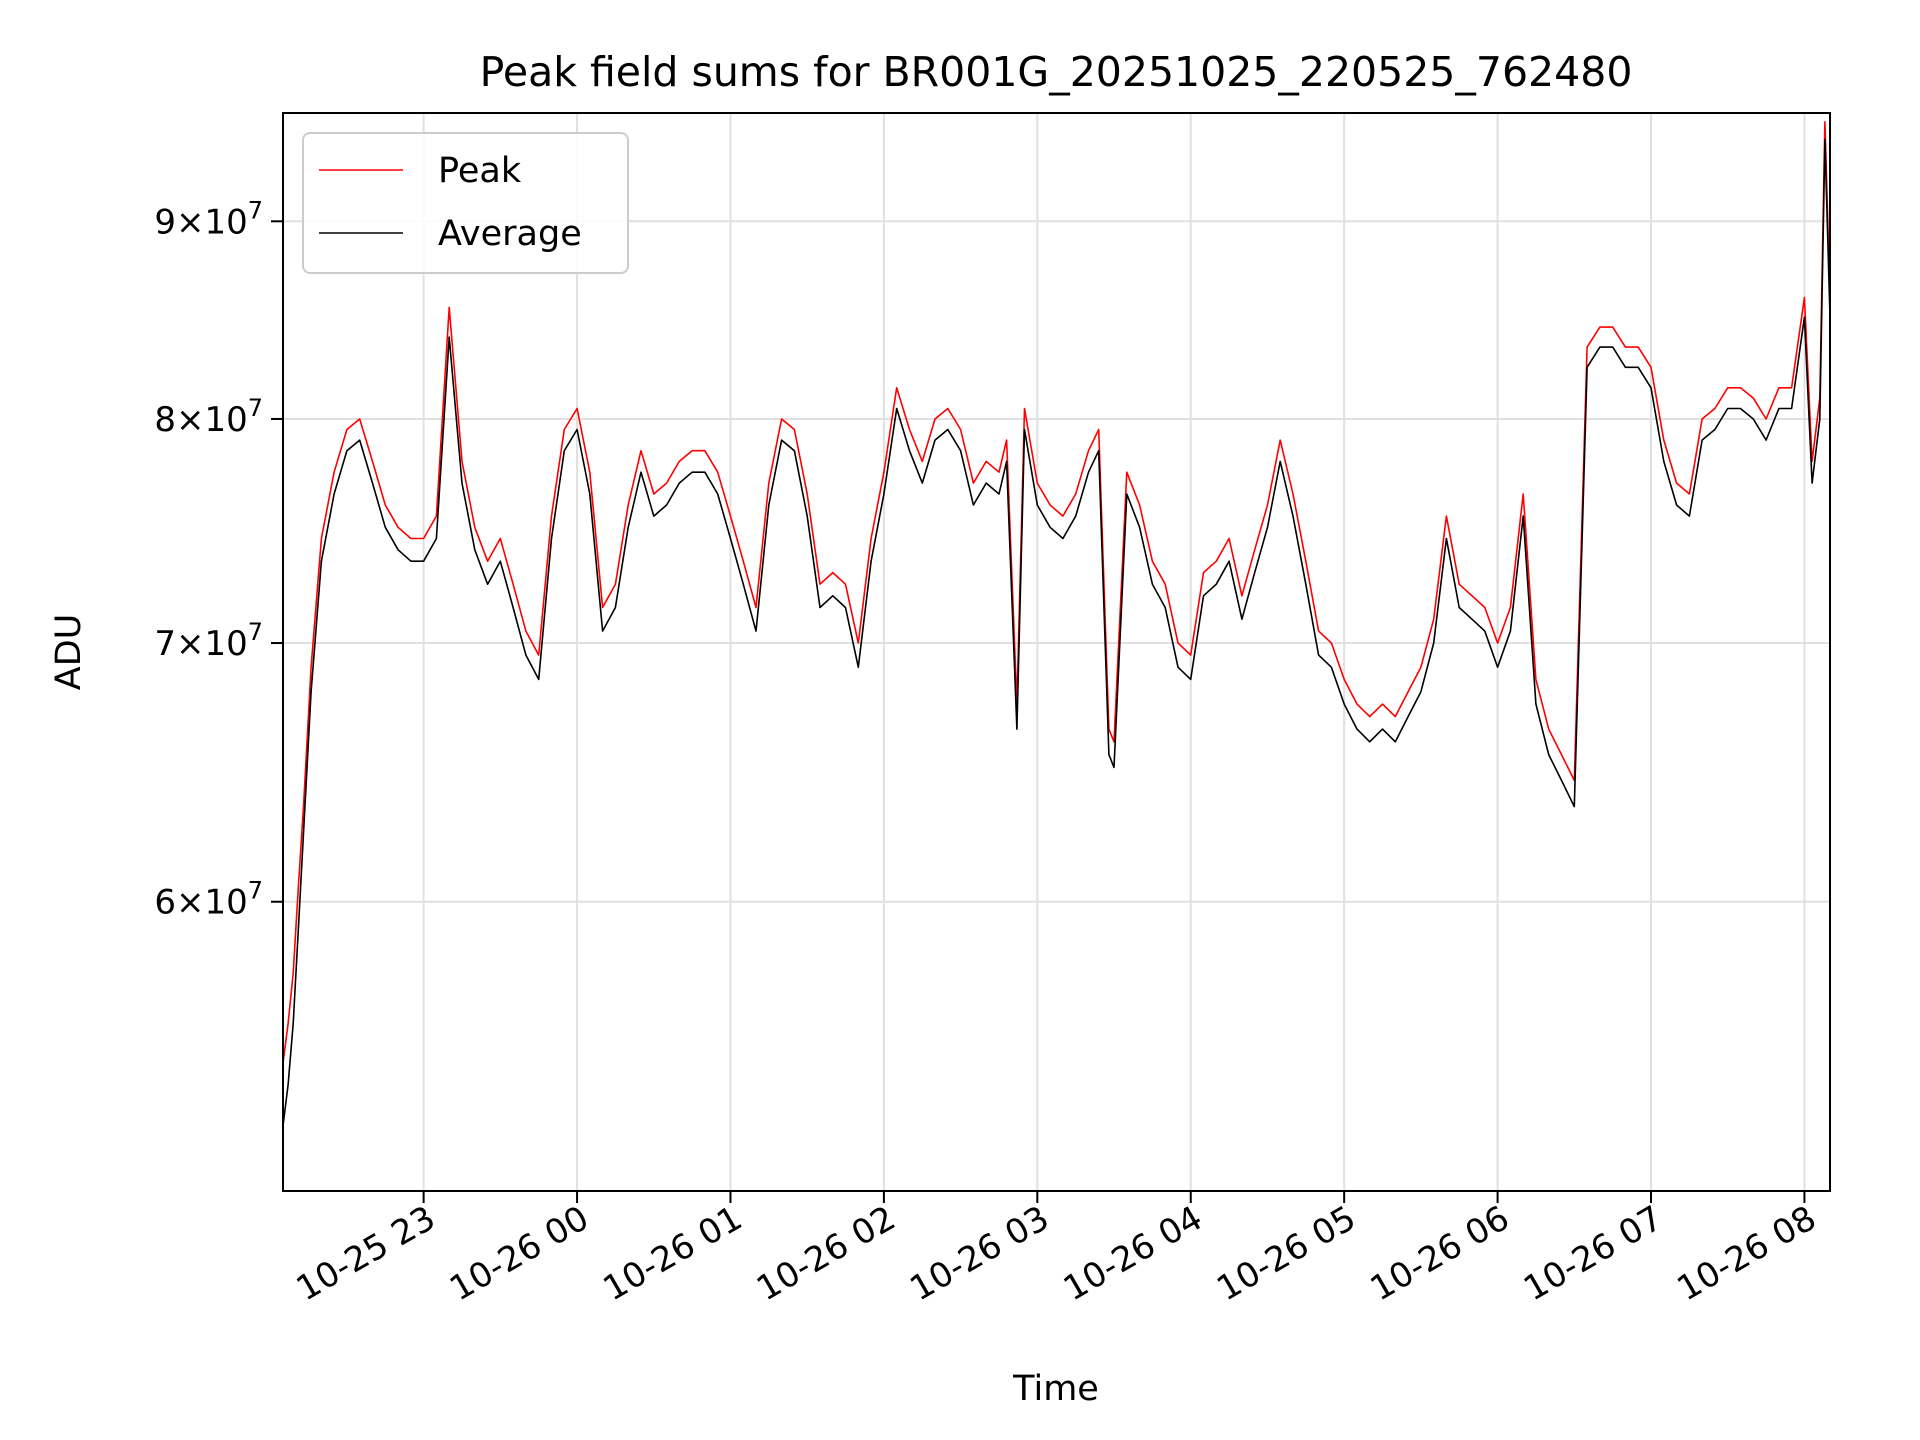 This screenshot has height=1440, width=1920. What do you see at coordinates (480, 171) in the screenshot?
I see `legend-label-peak: Peak` at bounding box center [480, 171].